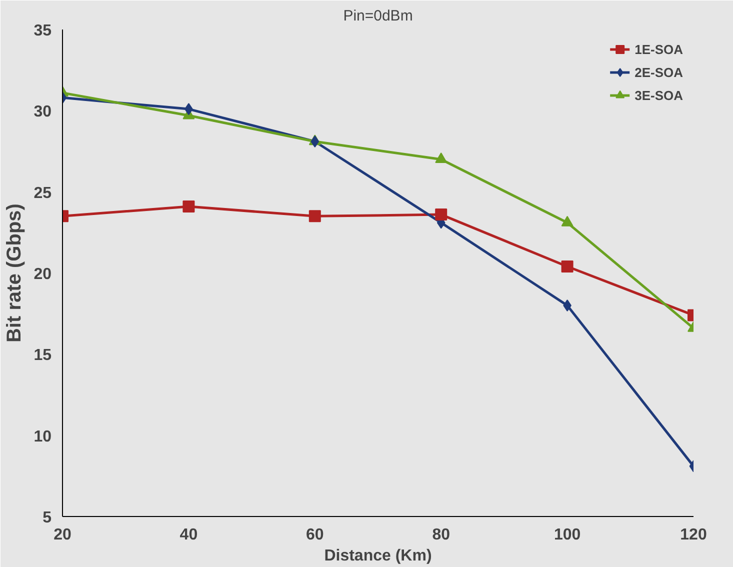 This screenshot has height=567, width=733. What do you see at coordinates (43, 274) in the screenshot?
I see `y-tick-label: 20` at bounding box center [43, 274].